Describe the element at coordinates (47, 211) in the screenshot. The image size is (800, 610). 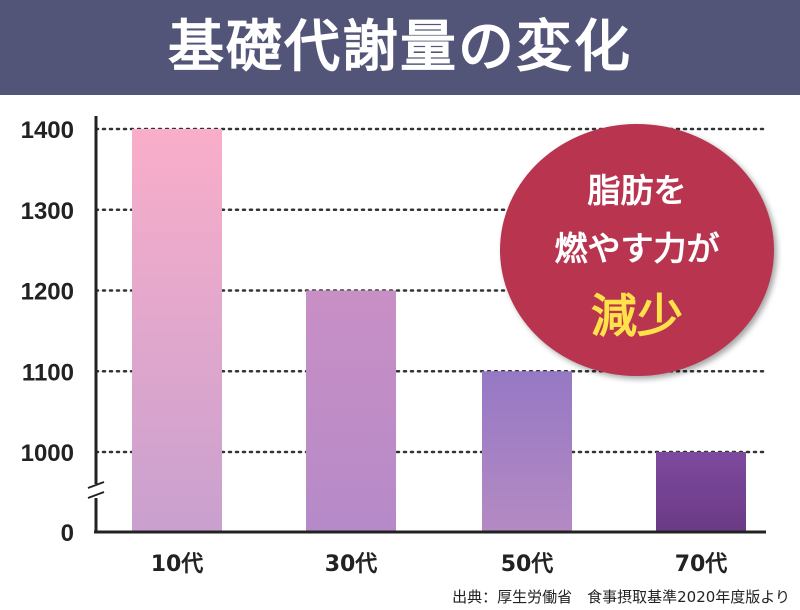
I see `y-tick-label: 1300` at that location.